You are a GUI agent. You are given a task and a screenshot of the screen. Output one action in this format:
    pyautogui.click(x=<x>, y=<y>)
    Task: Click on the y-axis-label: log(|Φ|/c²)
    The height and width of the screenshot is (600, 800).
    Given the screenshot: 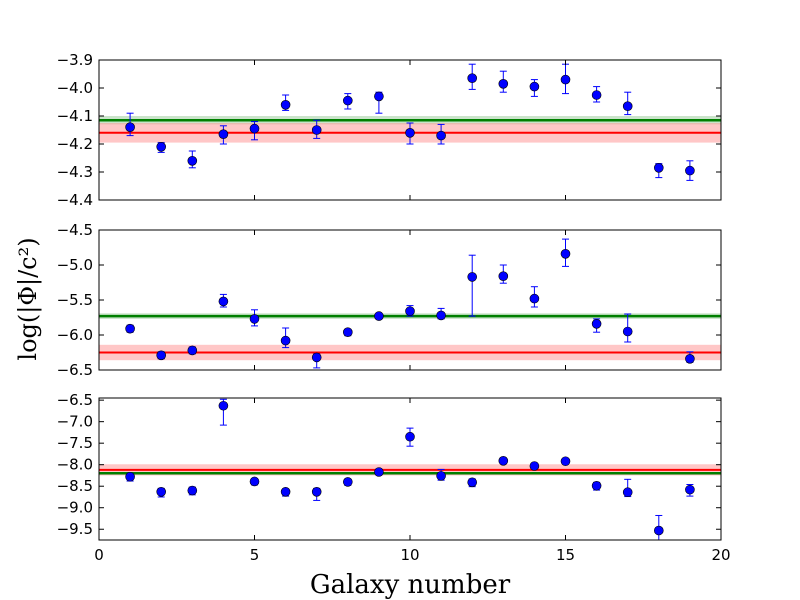 What is the action you would take?
    pyautogui.click(x=28, y=298)
    